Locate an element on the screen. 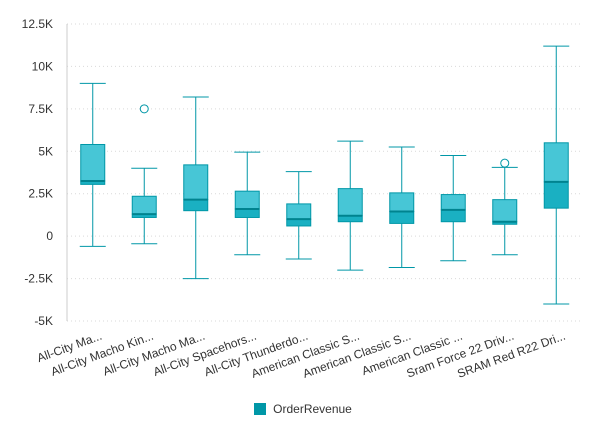 This screenshot has height=446, width=606. y-tick-label: 12.5K is located at coordinates (37, 24).